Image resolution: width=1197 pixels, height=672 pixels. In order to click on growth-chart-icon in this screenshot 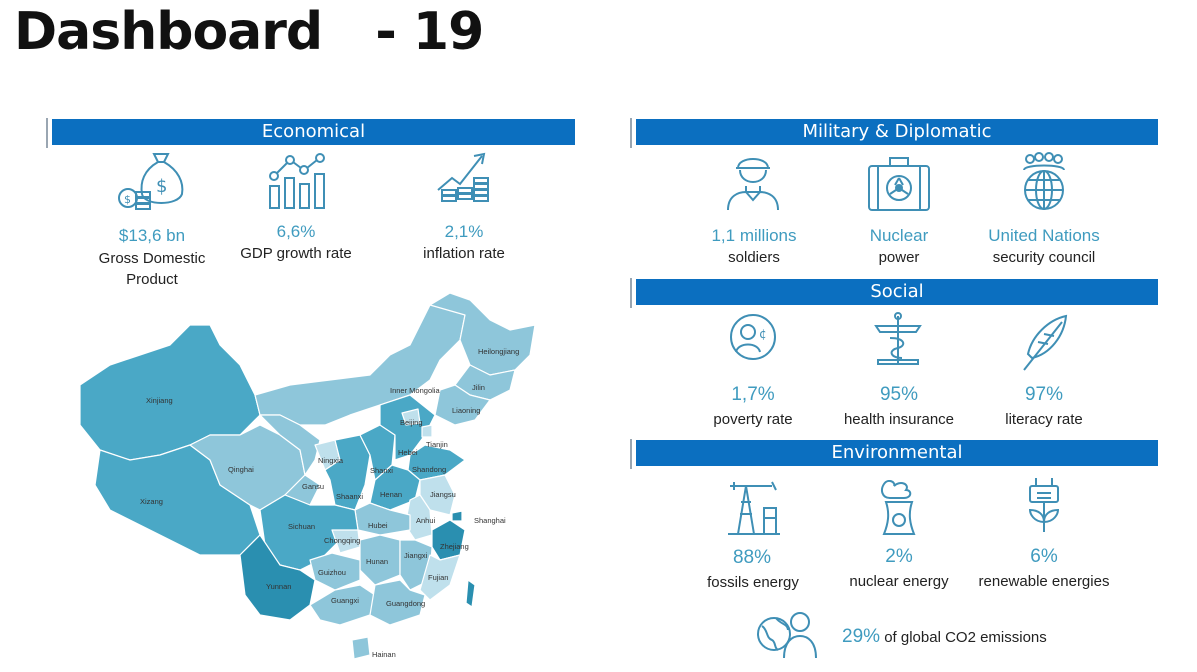, I will do `click(297, 181)`.